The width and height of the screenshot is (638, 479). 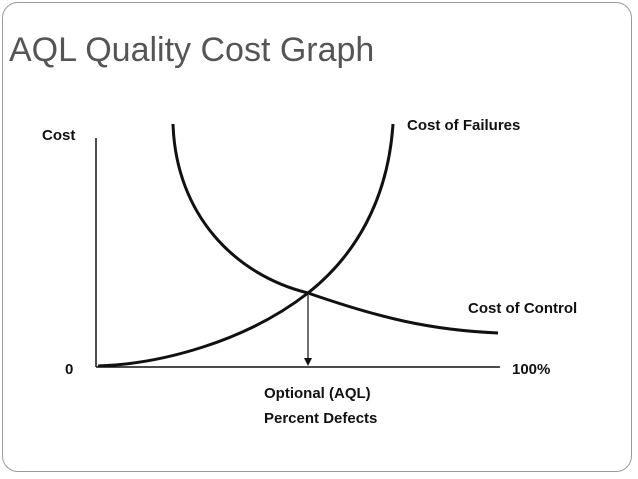 I want to click on x-axis-end-label: 100%, so click(x=531, y=369).